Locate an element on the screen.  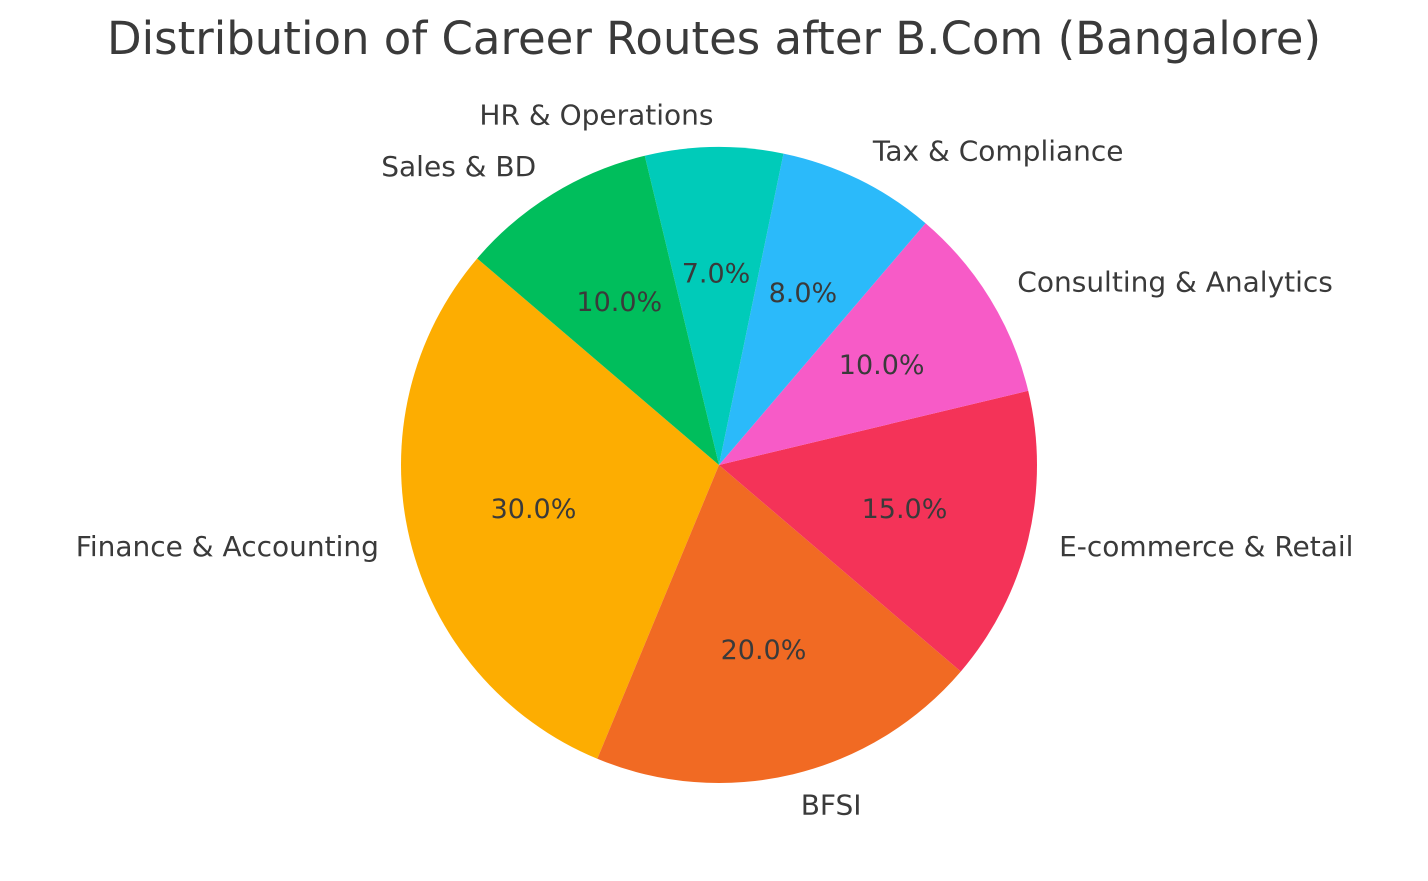
pie-slice-tax-compliance is located at coordinates (822, 309).